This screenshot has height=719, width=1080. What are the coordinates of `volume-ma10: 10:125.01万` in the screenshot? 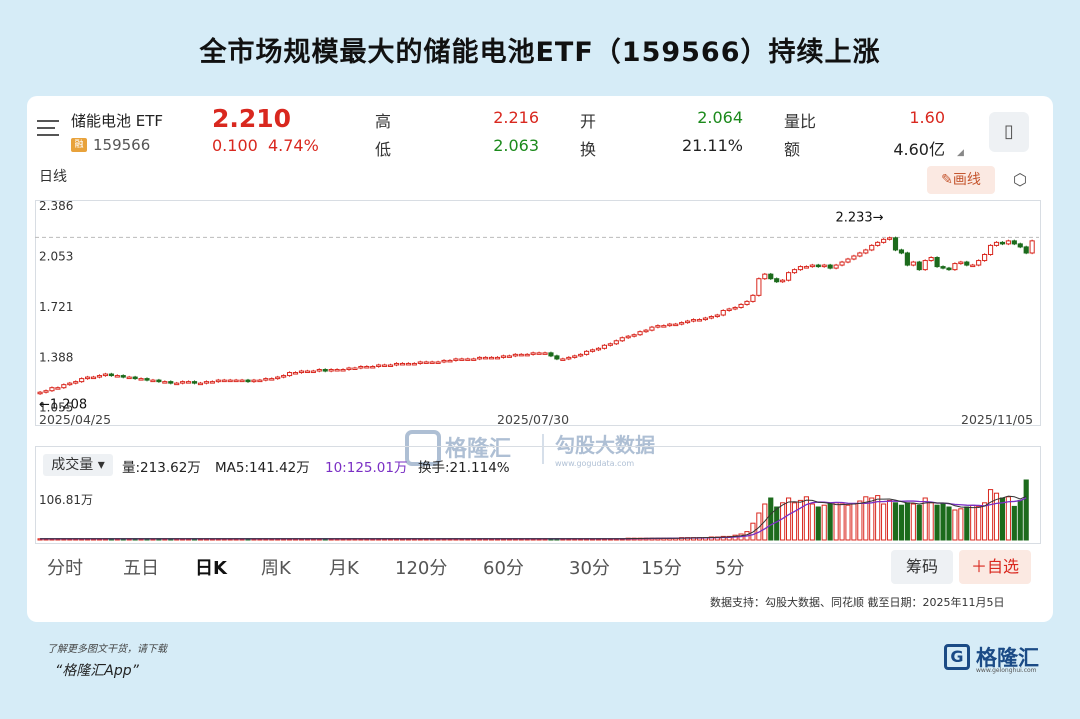 It's located at (366, 468).